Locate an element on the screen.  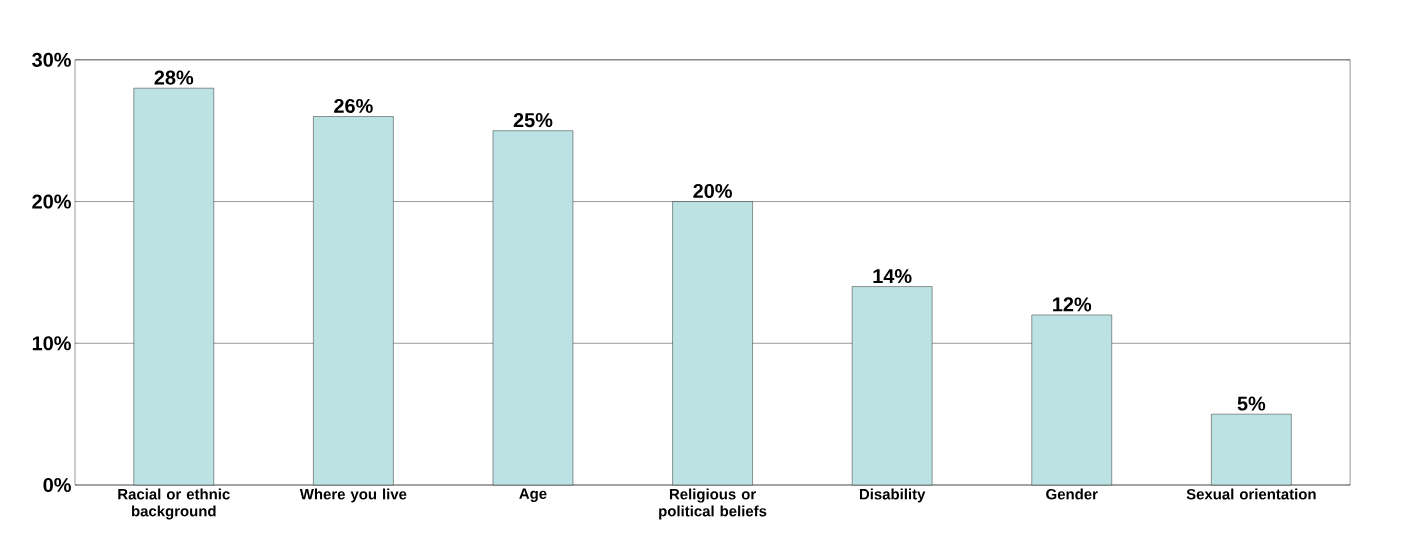
data-label: 26% is located at coordinates (353, 105).